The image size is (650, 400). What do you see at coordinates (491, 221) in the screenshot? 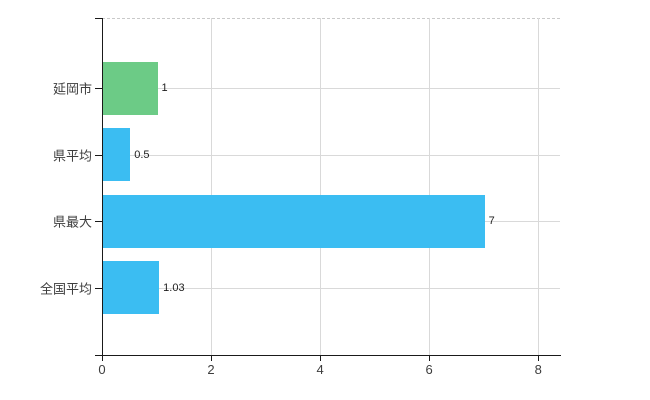
I see `bar-value-label: 7` at bounding box center [491, 221].